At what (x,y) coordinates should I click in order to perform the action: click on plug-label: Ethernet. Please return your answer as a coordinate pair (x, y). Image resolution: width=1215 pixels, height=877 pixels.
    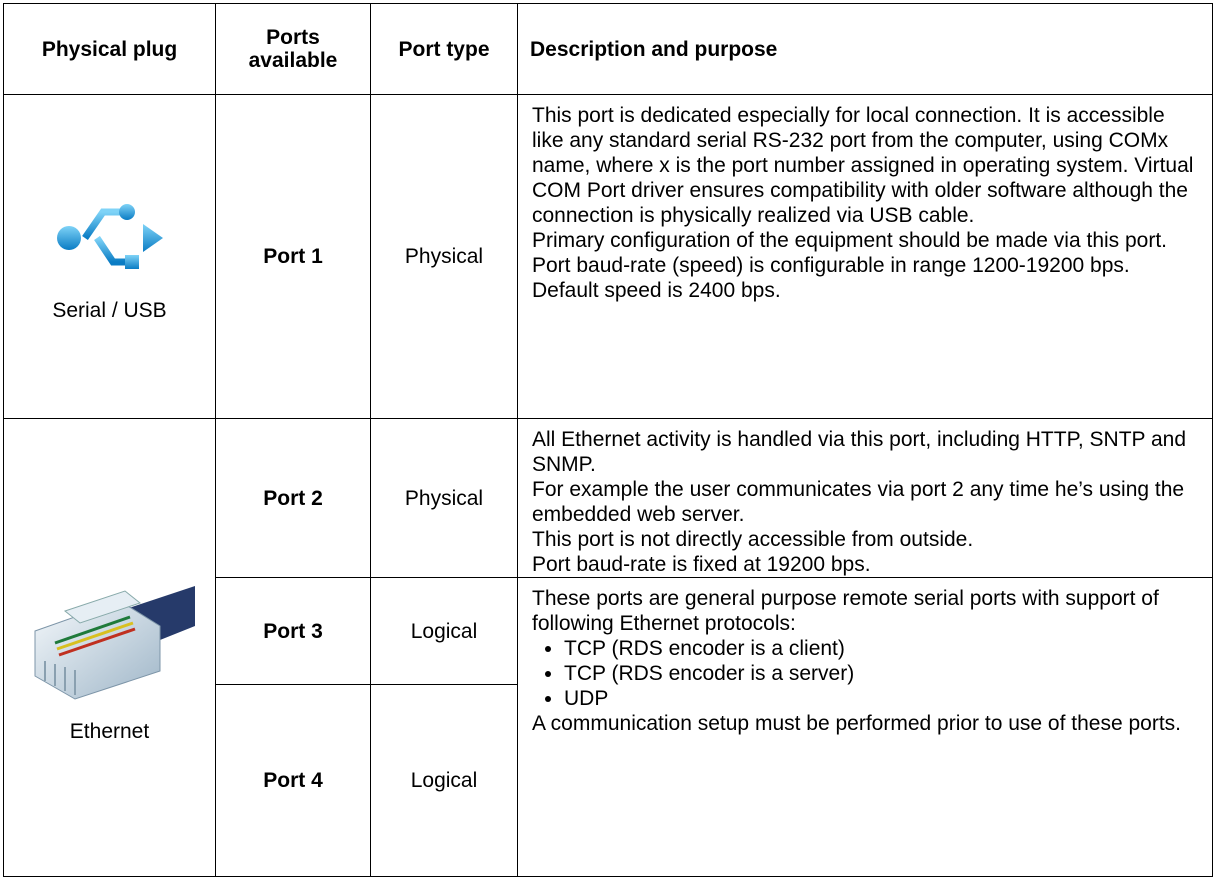
    Looking at the image, I should click on (109, 731).